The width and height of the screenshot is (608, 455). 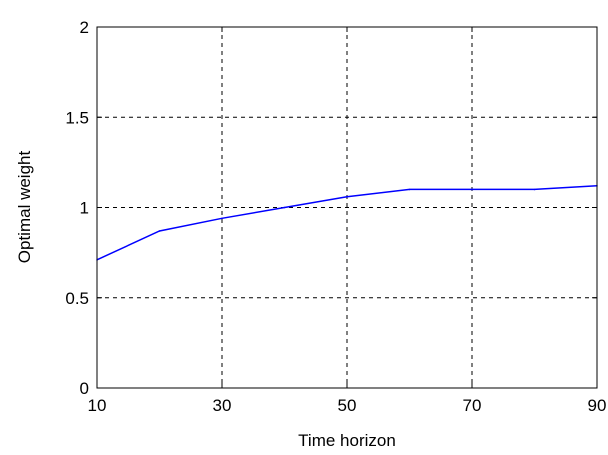 I want to click on y-tick-label: 2, so click(x=84, y=27).